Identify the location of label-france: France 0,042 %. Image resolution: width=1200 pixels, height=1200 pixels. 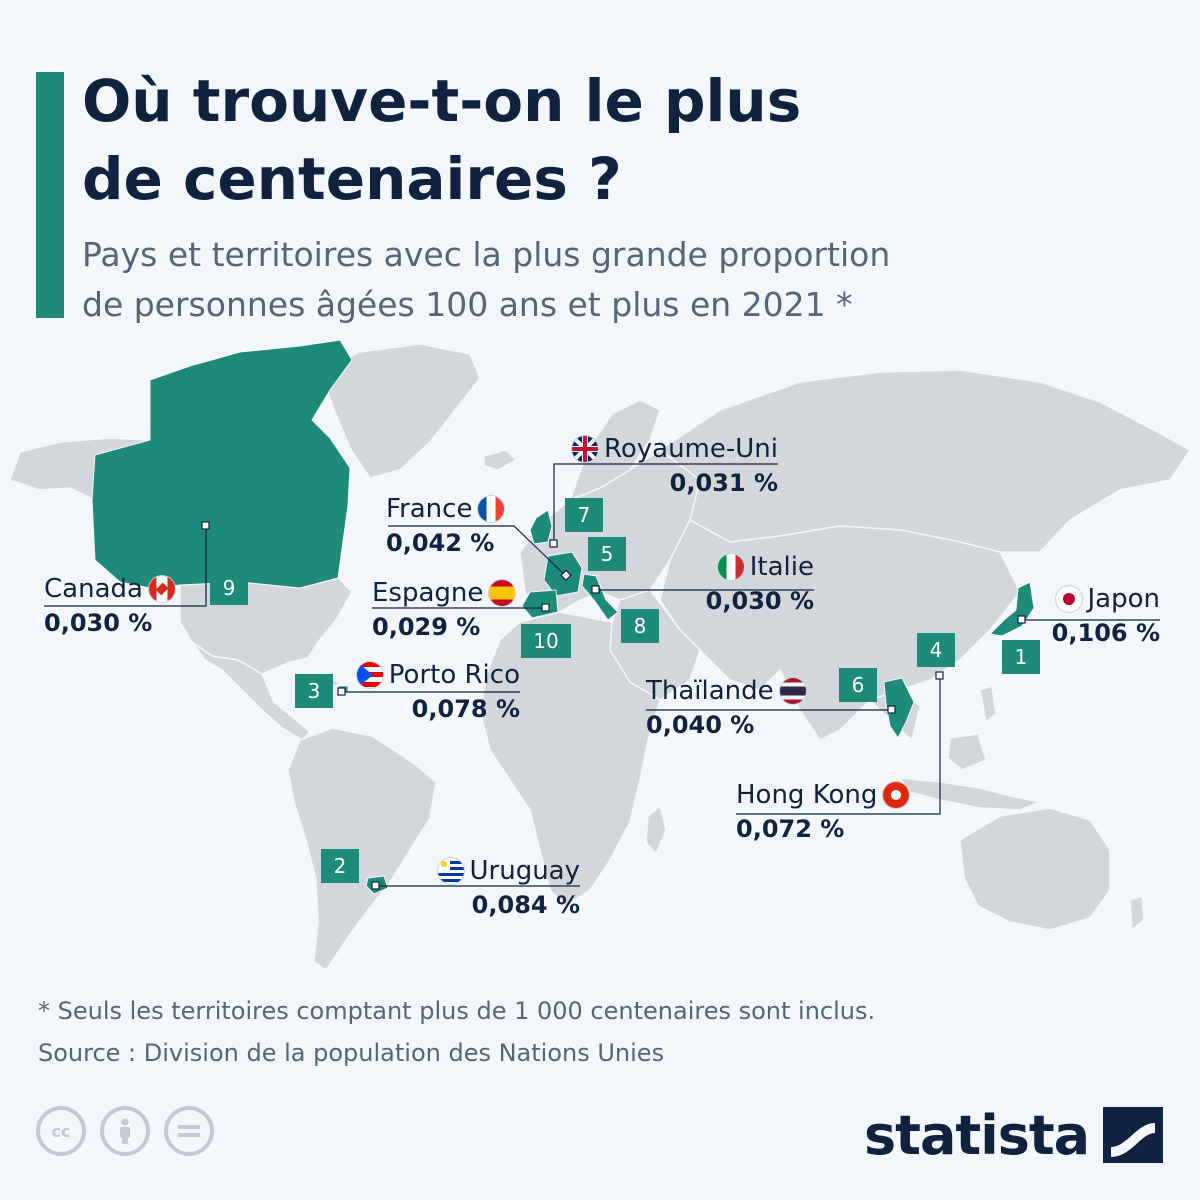
(445, 526).